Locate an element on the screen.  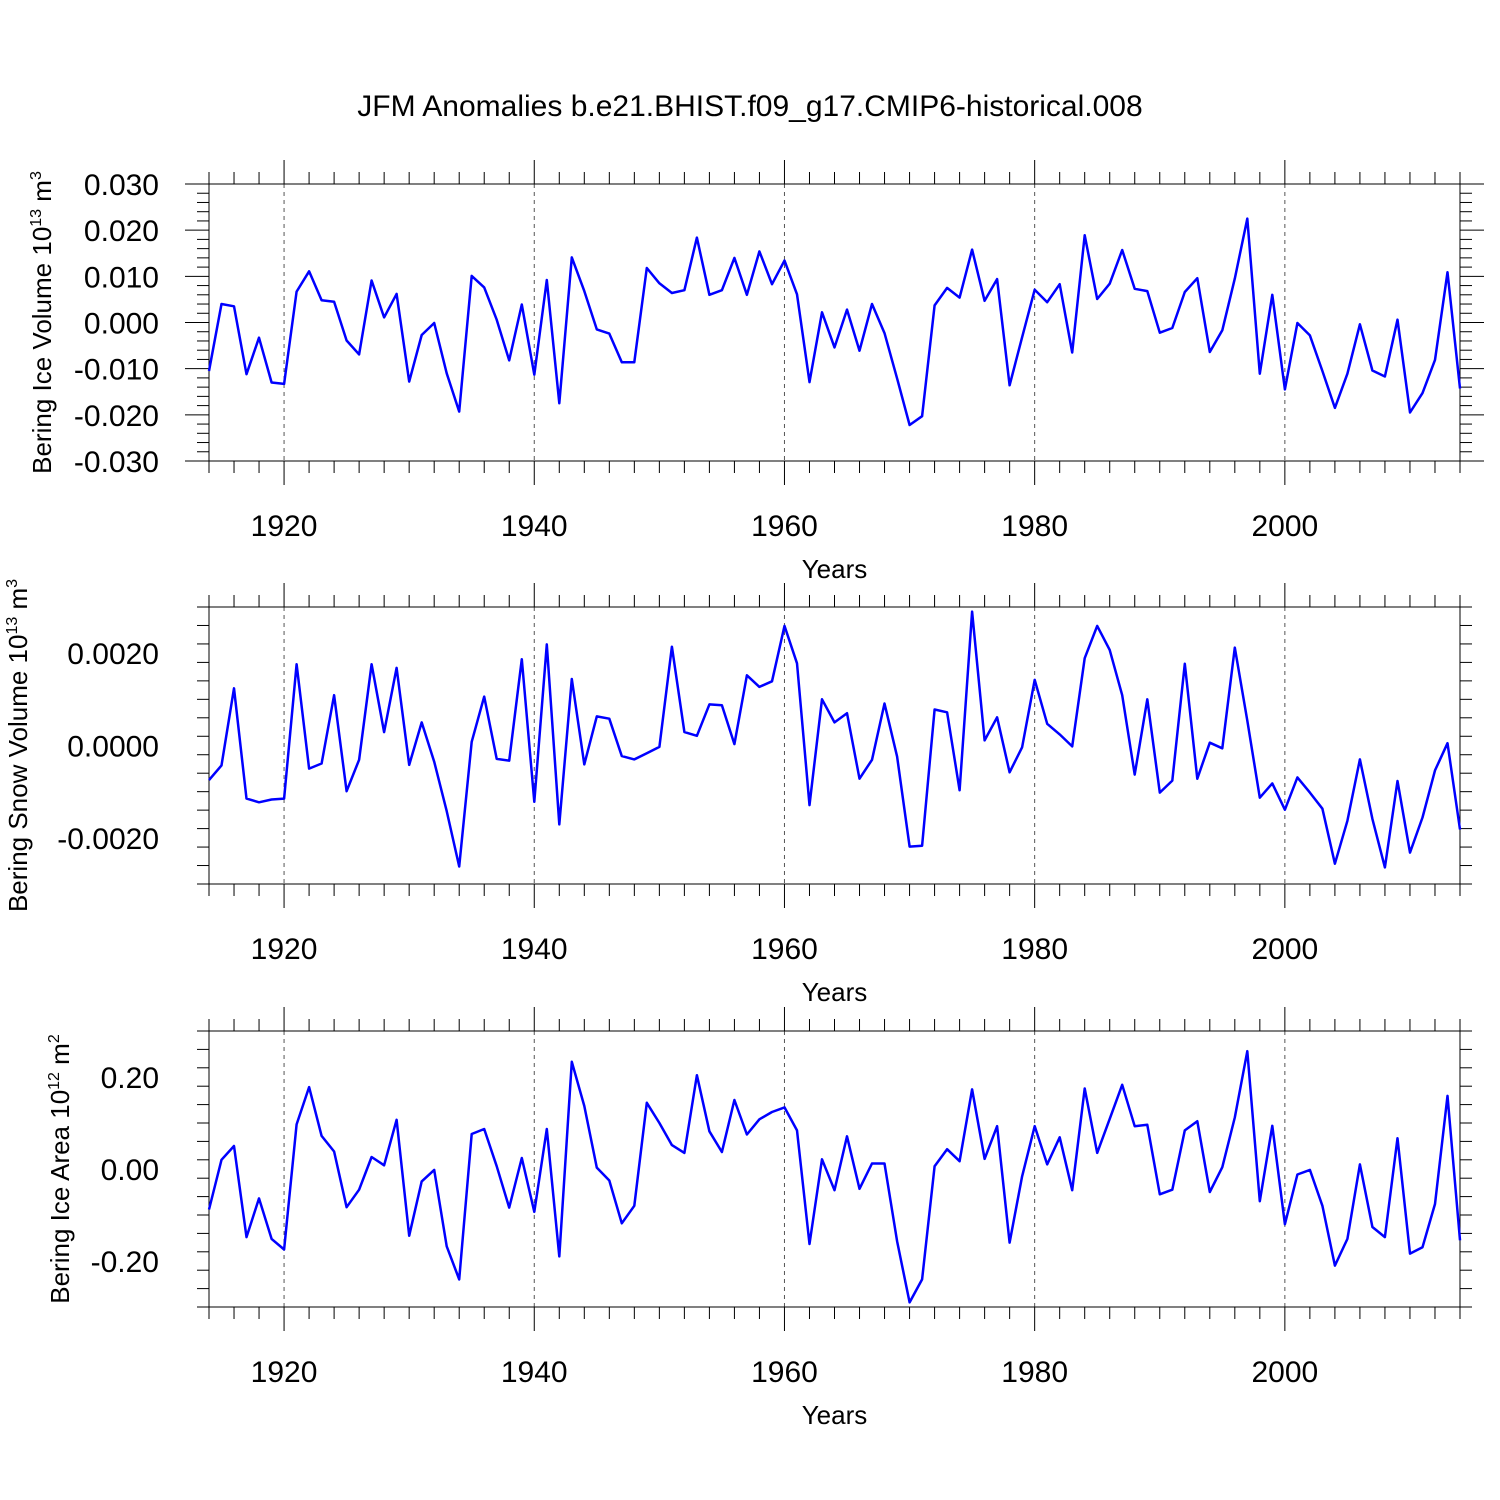
y-axis-title: Bering Ice Area 1012 m2 is located at coordinates (60, 1169).